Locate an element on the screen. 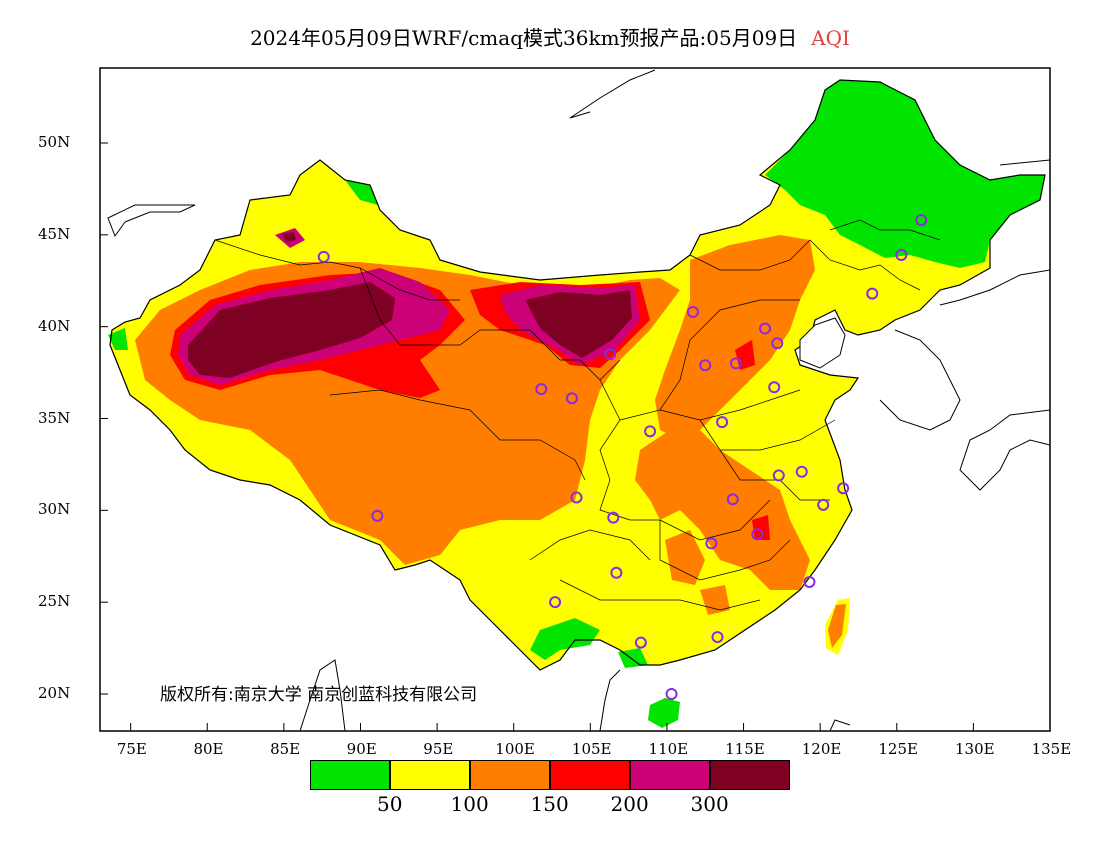 The width and height of the screenshot is (1100, 850). legend-label: 50 is located at coordinates (390, 804).